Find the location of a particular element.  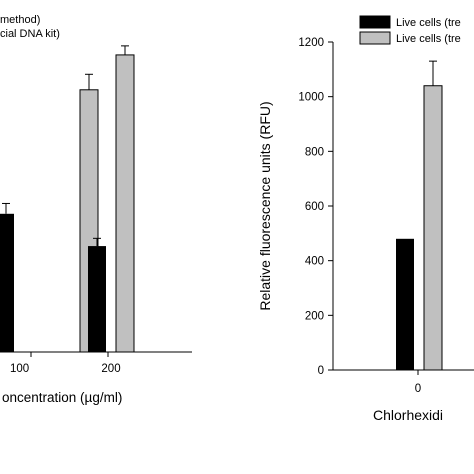

left-error-bar-100-s2 is located at coordinates (89, 81).